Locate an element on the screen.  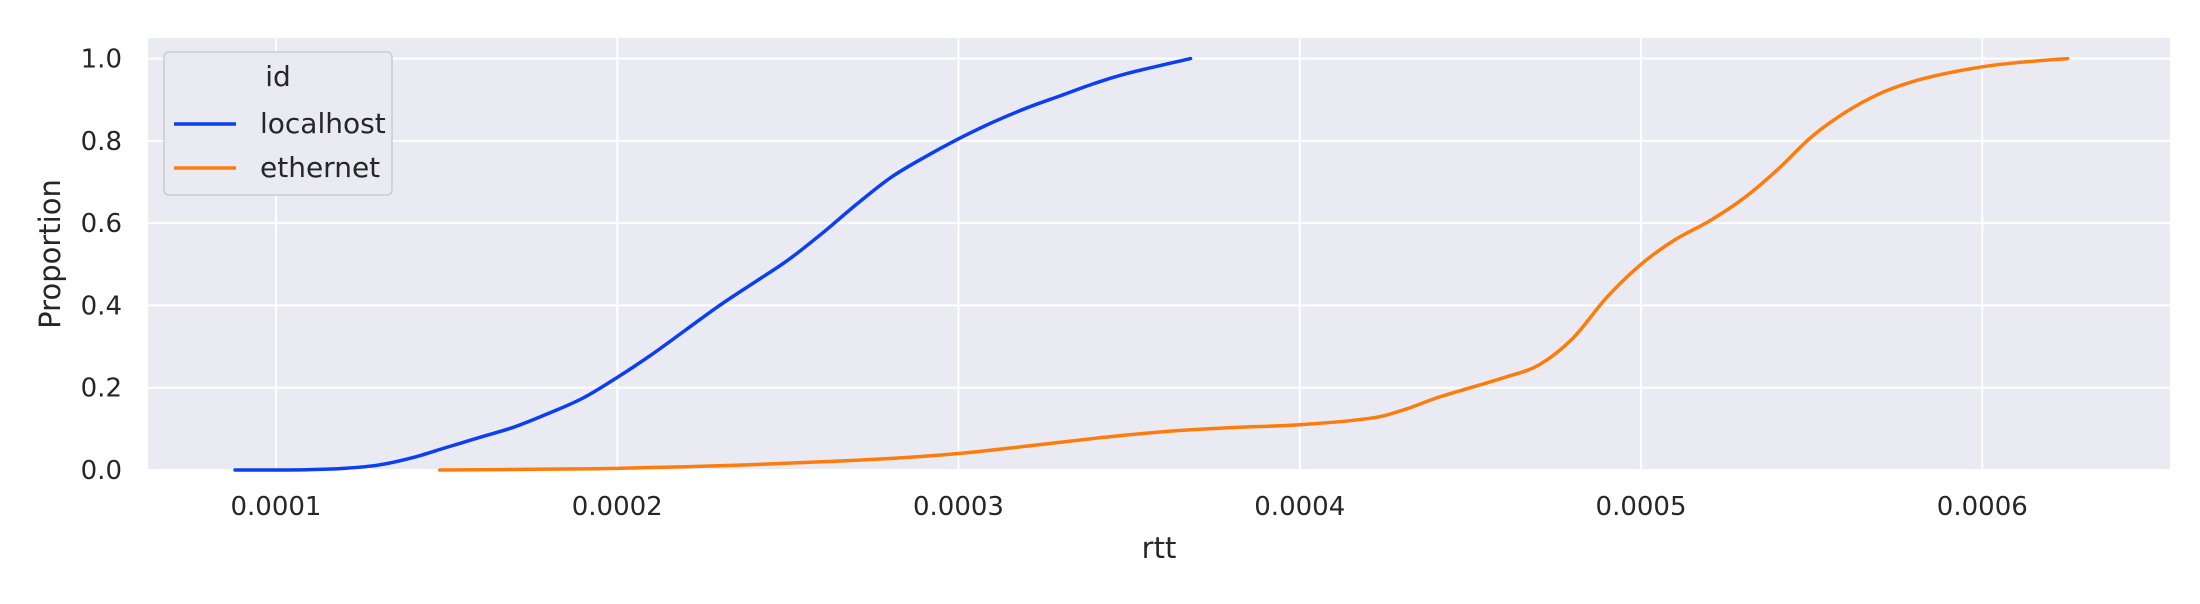
x-tick-label: 0.0005 is located at coordinates (1641, 507).